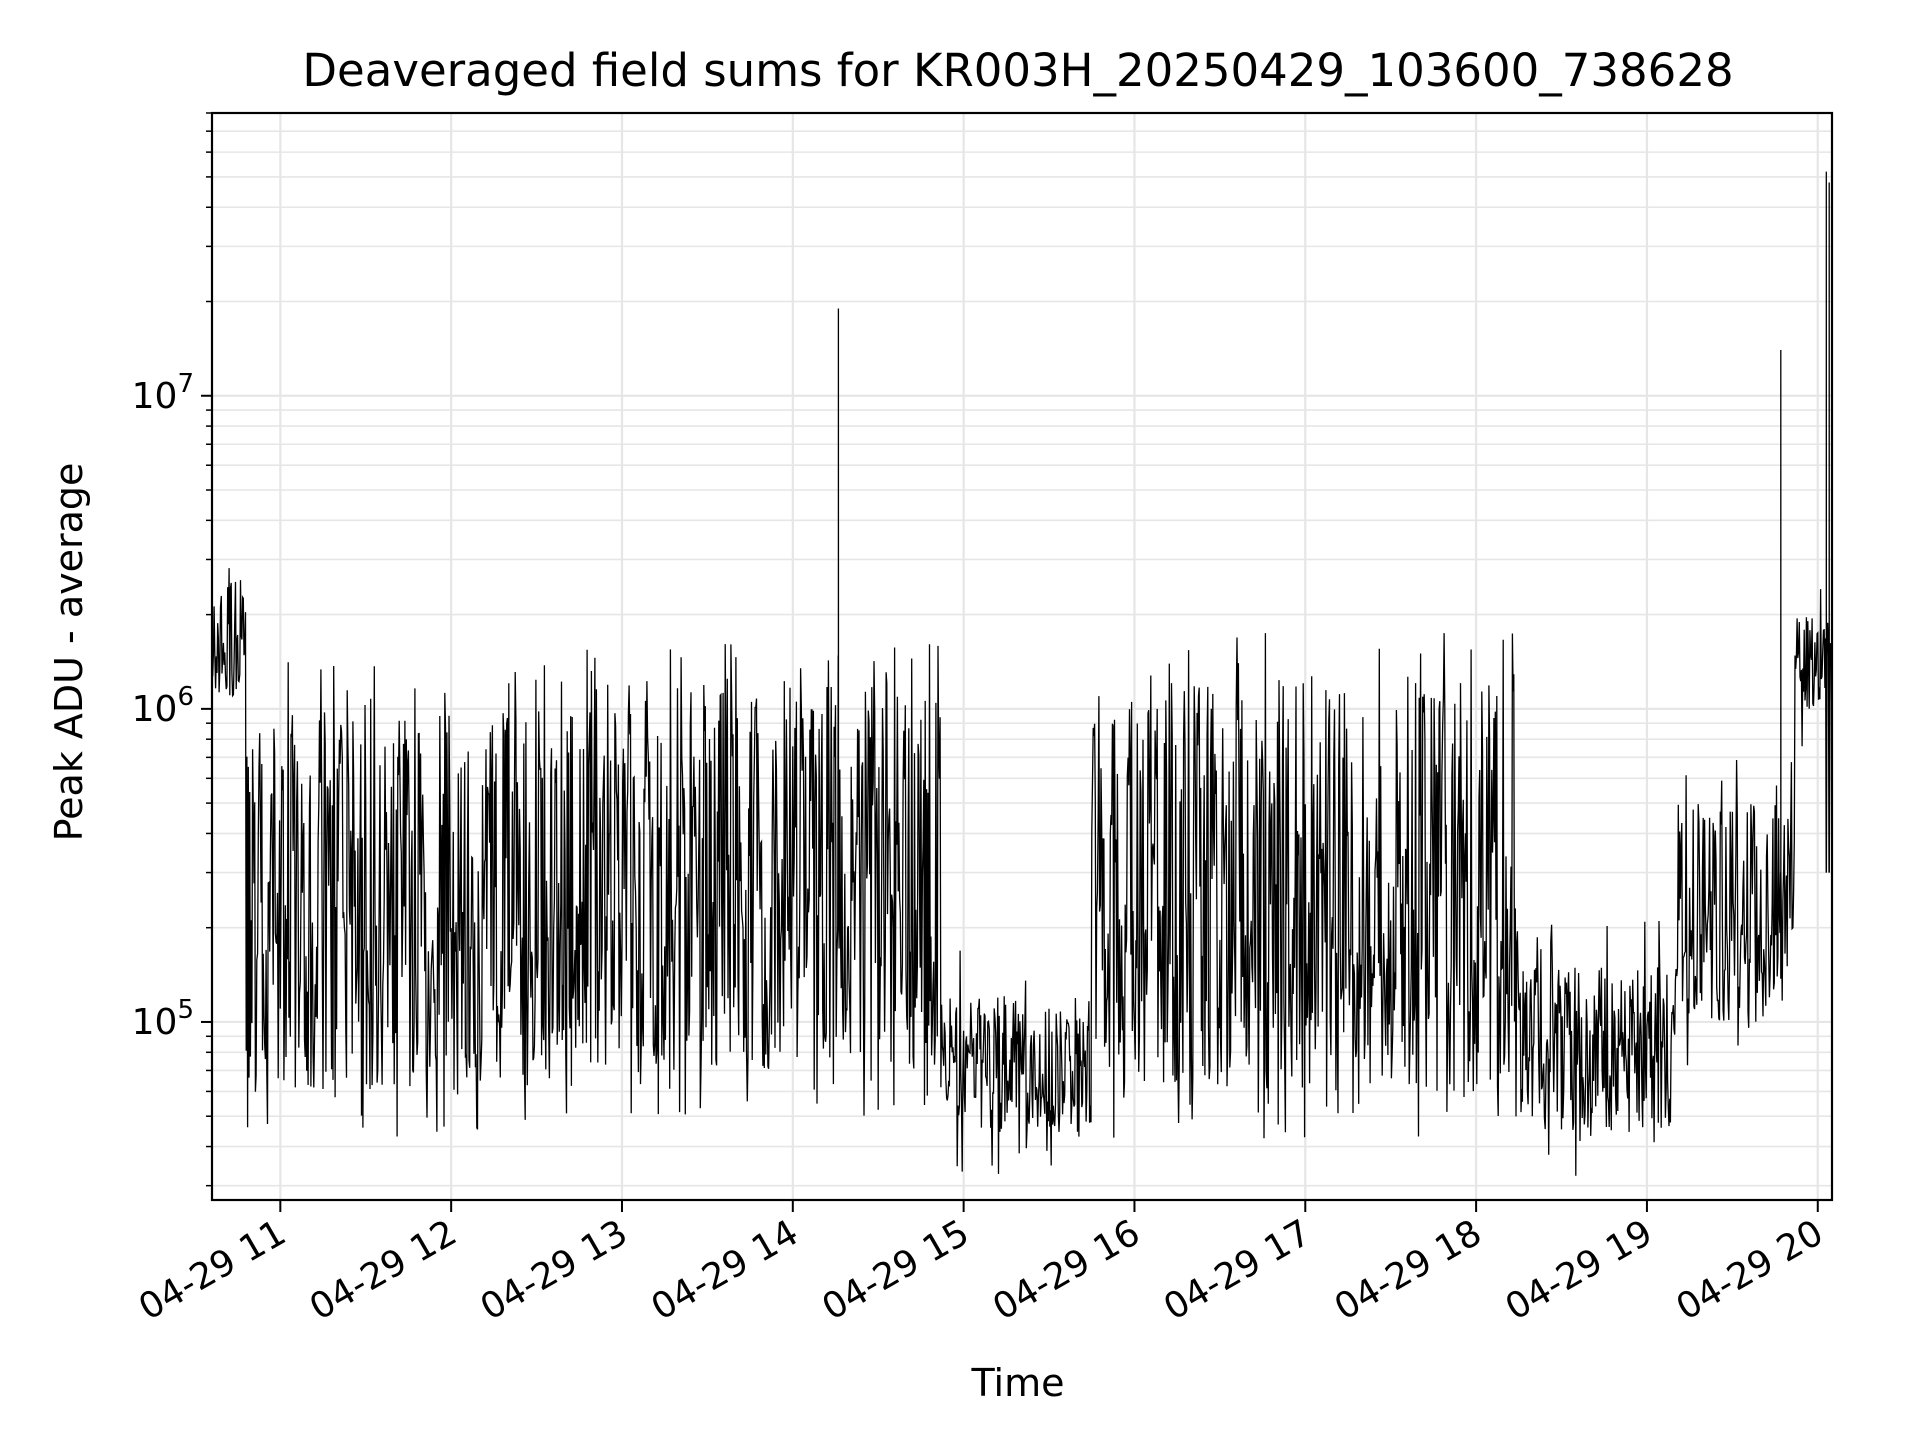  I want to click on y-tick-exponent: 7, so click(185, 384).